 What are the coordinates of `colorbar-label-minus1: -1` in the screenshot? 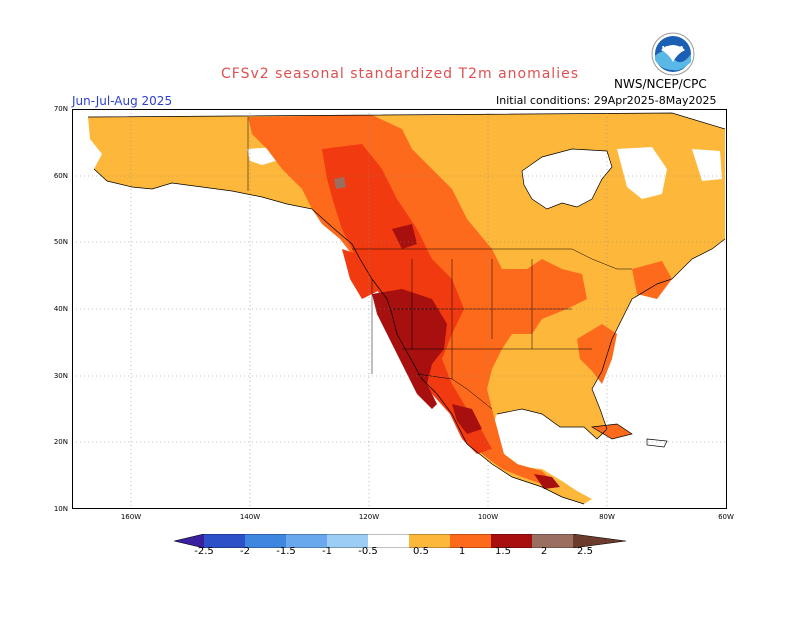 It's located at (327, 551).